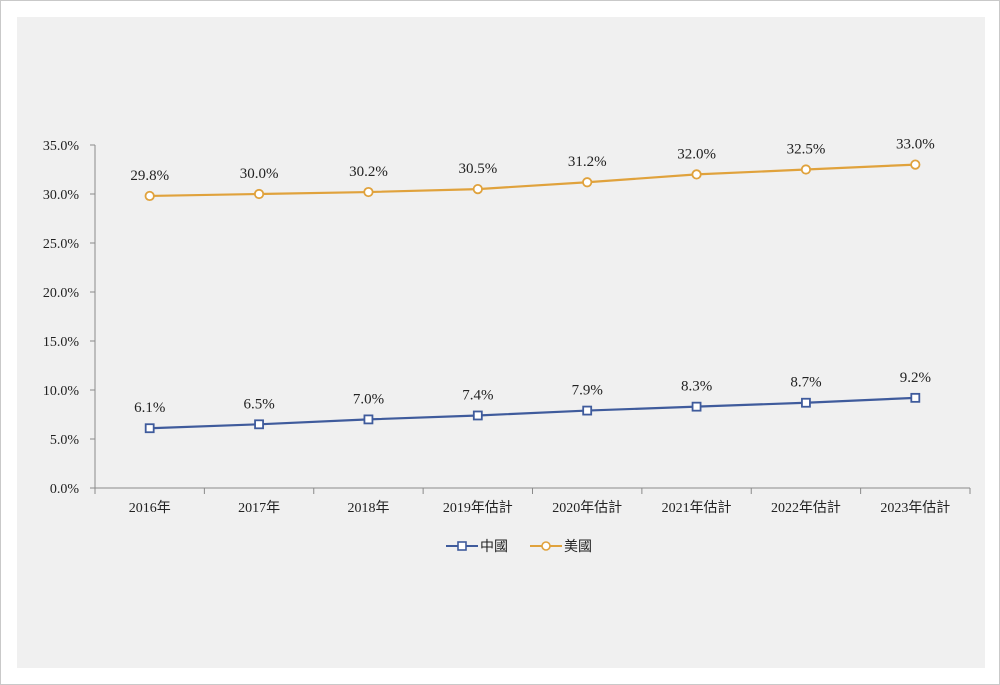  I want to click on x-tick-label: 2019年估計, so click(478, 508).